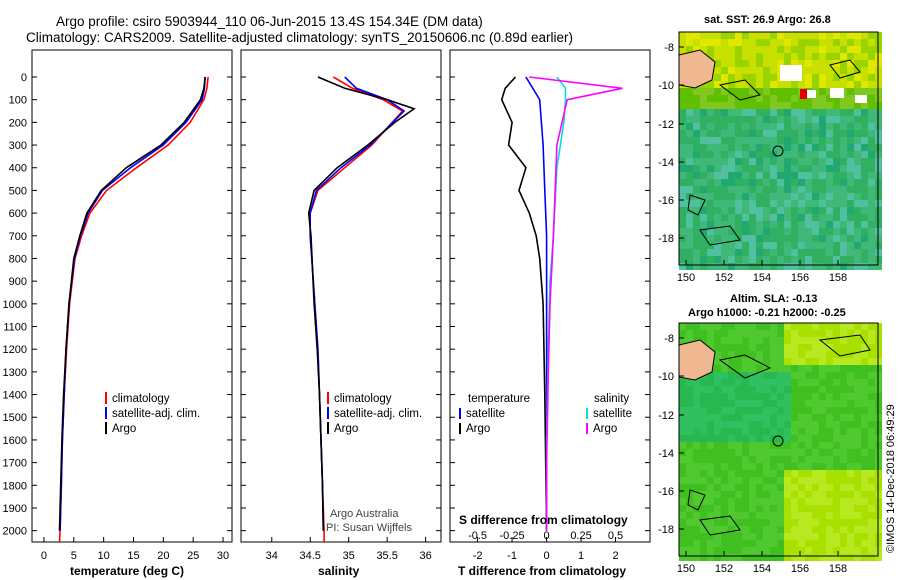 The image size is (900, 580). What do you see at coordinates (193, 556) in the screenshot?
I see `x-tick-label: 25` at bounding box center [193, 556].